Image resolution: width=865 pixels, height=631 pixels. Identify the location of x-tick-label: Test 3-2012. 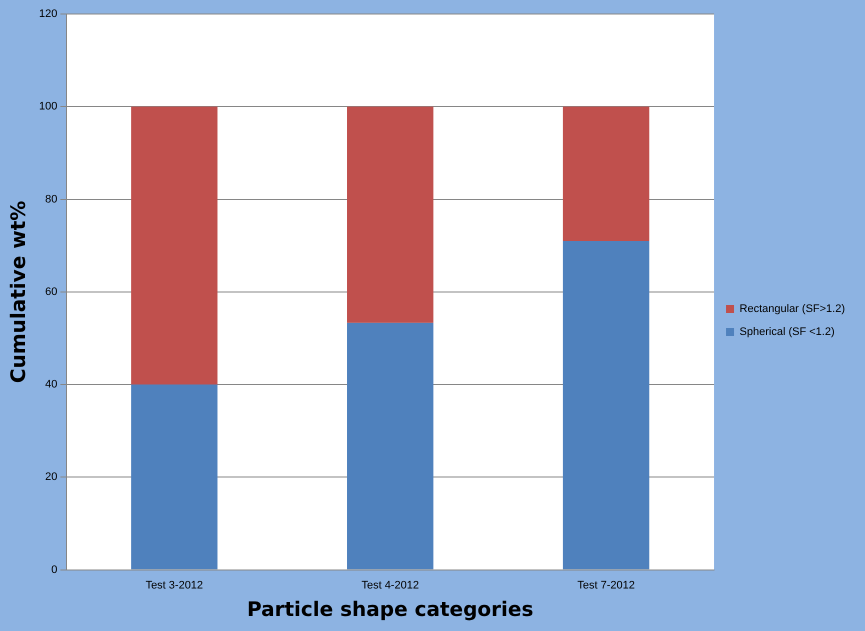
(175, 585).